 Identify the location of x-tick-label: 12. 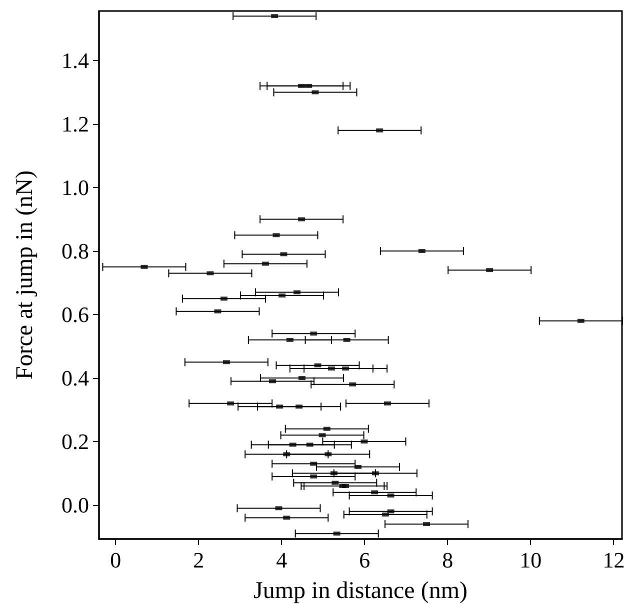
(613, 560).